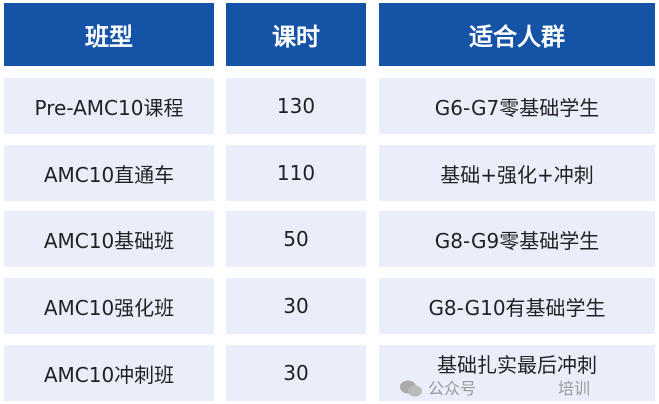 This screenshot has height=404, width=659. What do you see at coordinates (495, 389) in the screenshot?
I see `watermark: 公众号 培训` at bounding box center [495, 389].